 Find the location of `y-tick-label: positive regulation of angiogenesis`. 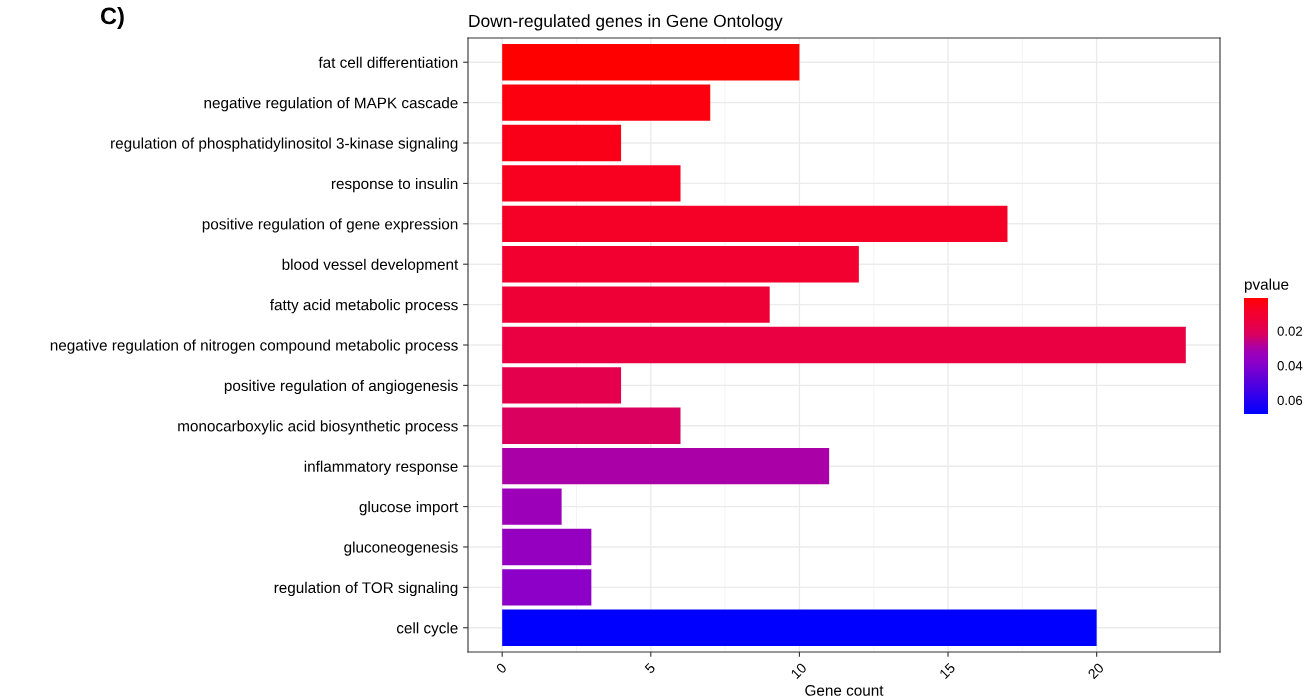

y-tick-label: positive regulation of angiogenesis is located at coordinates (341, 387).